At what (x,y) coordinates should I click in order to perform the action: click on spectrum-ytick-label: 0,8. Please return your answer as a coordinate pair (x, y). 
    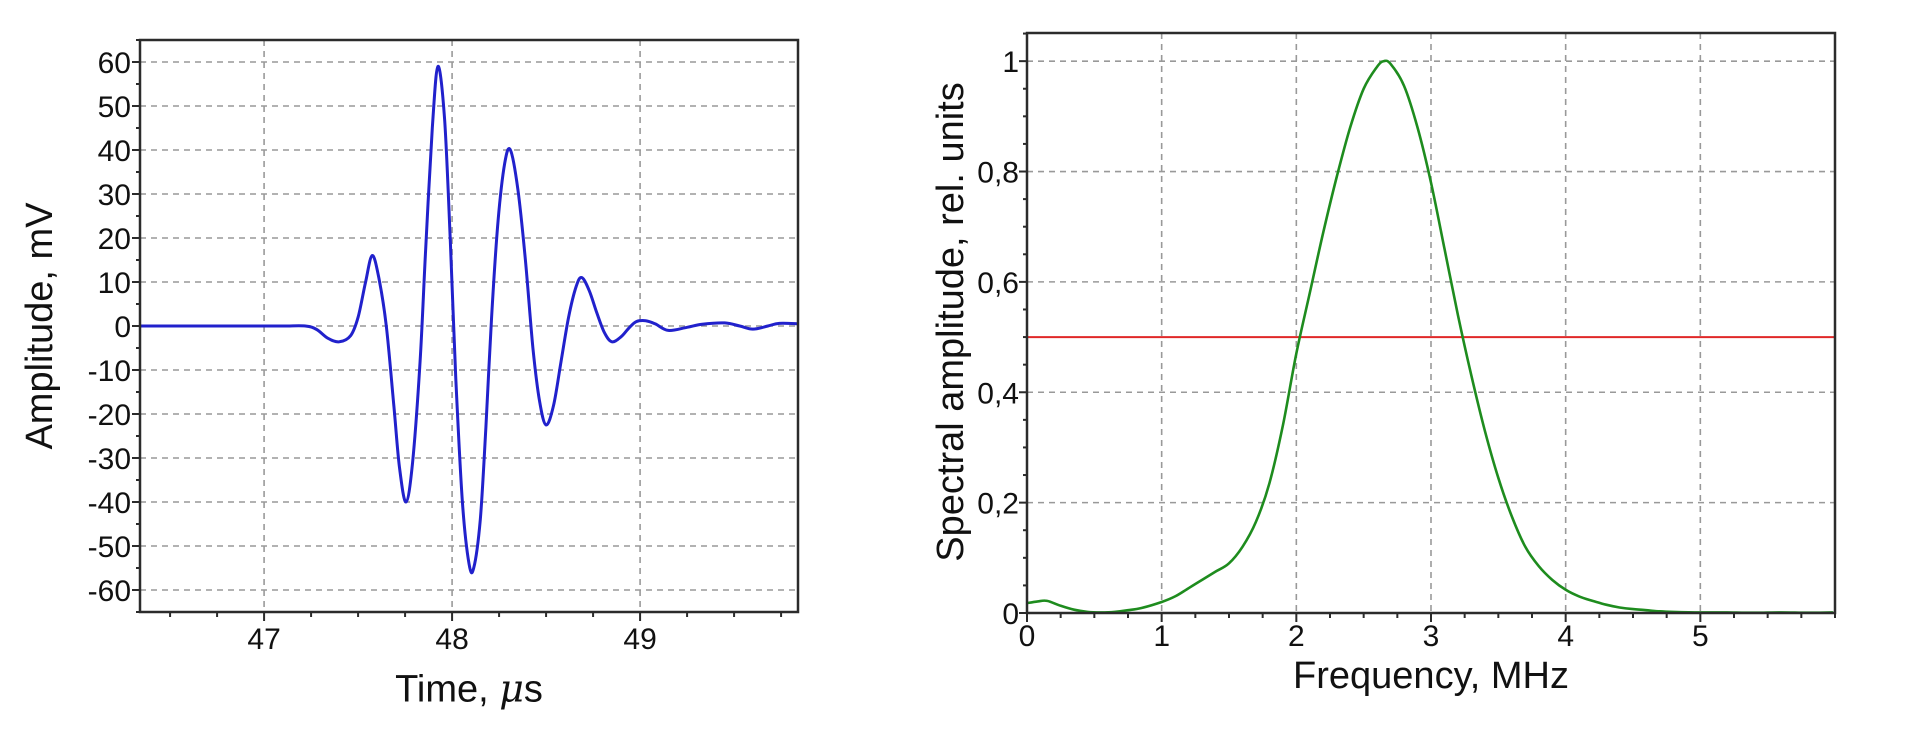
    Looking at the image, I should click on (998, 173).